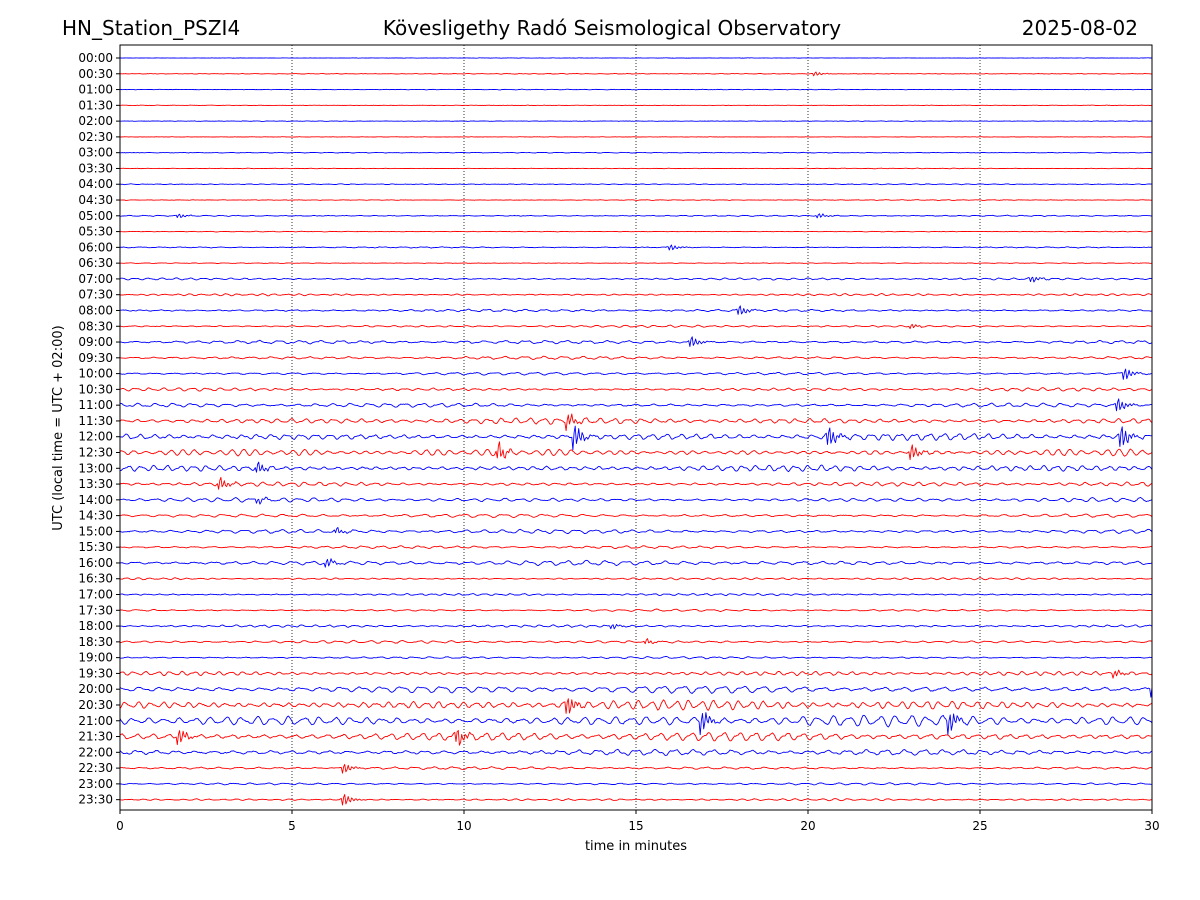 This screenshot has width=1200, height=900. What do you see at coordinates (95, 673) in the screenshot?
I see `y-tick-label: 19:30` at bounding box center [95, 673].